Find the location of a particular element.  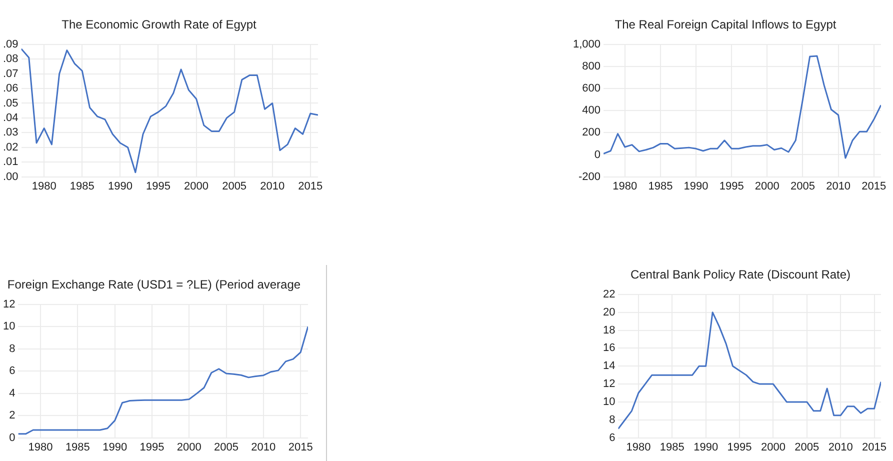

y-tick-label: 600 is located at coordinates (591, 88).